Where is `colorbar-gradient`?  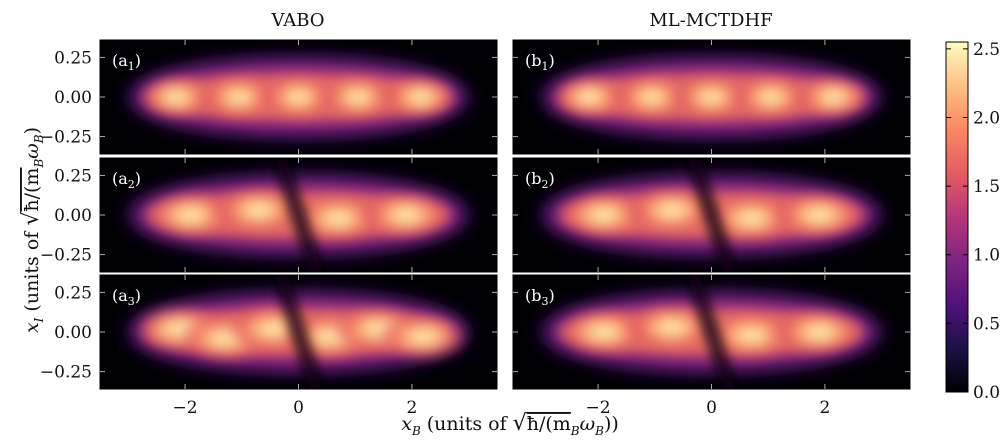
colorbar-gradient is located at coordinates (957, 217).